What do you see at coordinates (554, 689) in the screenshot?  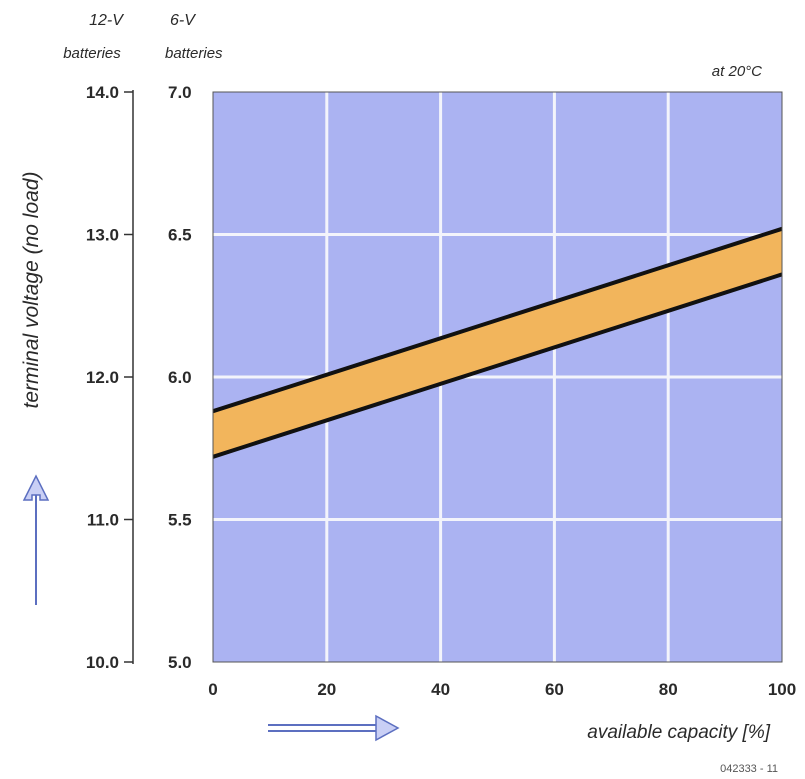 I see `x-tick-label-3: 60` at bounding box center [554, 689].